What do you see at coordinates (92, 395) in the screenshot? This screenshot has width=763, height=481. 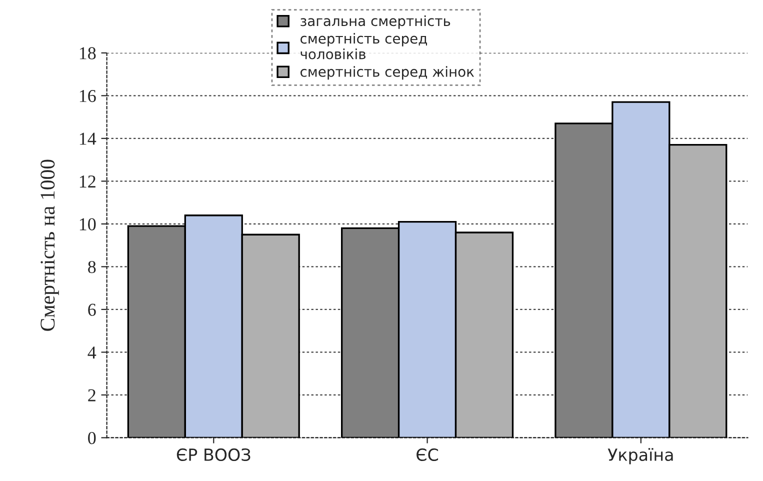 I see `y-tick-label: 2` at bounding box center [92, 395].